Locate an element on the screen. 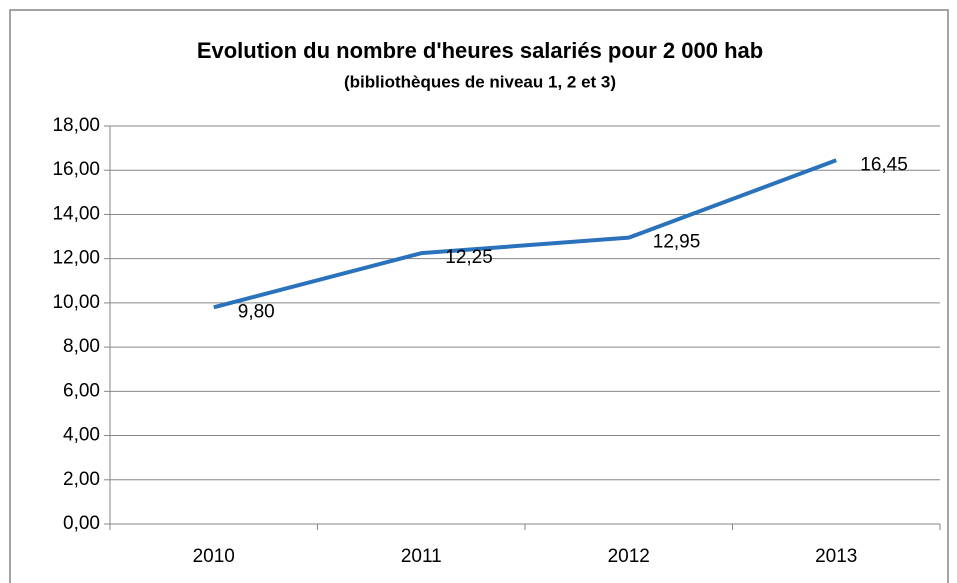 The width and height of the screenshot is (957, 583). chart-subtitle: (bibliothèques de niveau 1, 2 et 3) is located at coordinates (480, 81).